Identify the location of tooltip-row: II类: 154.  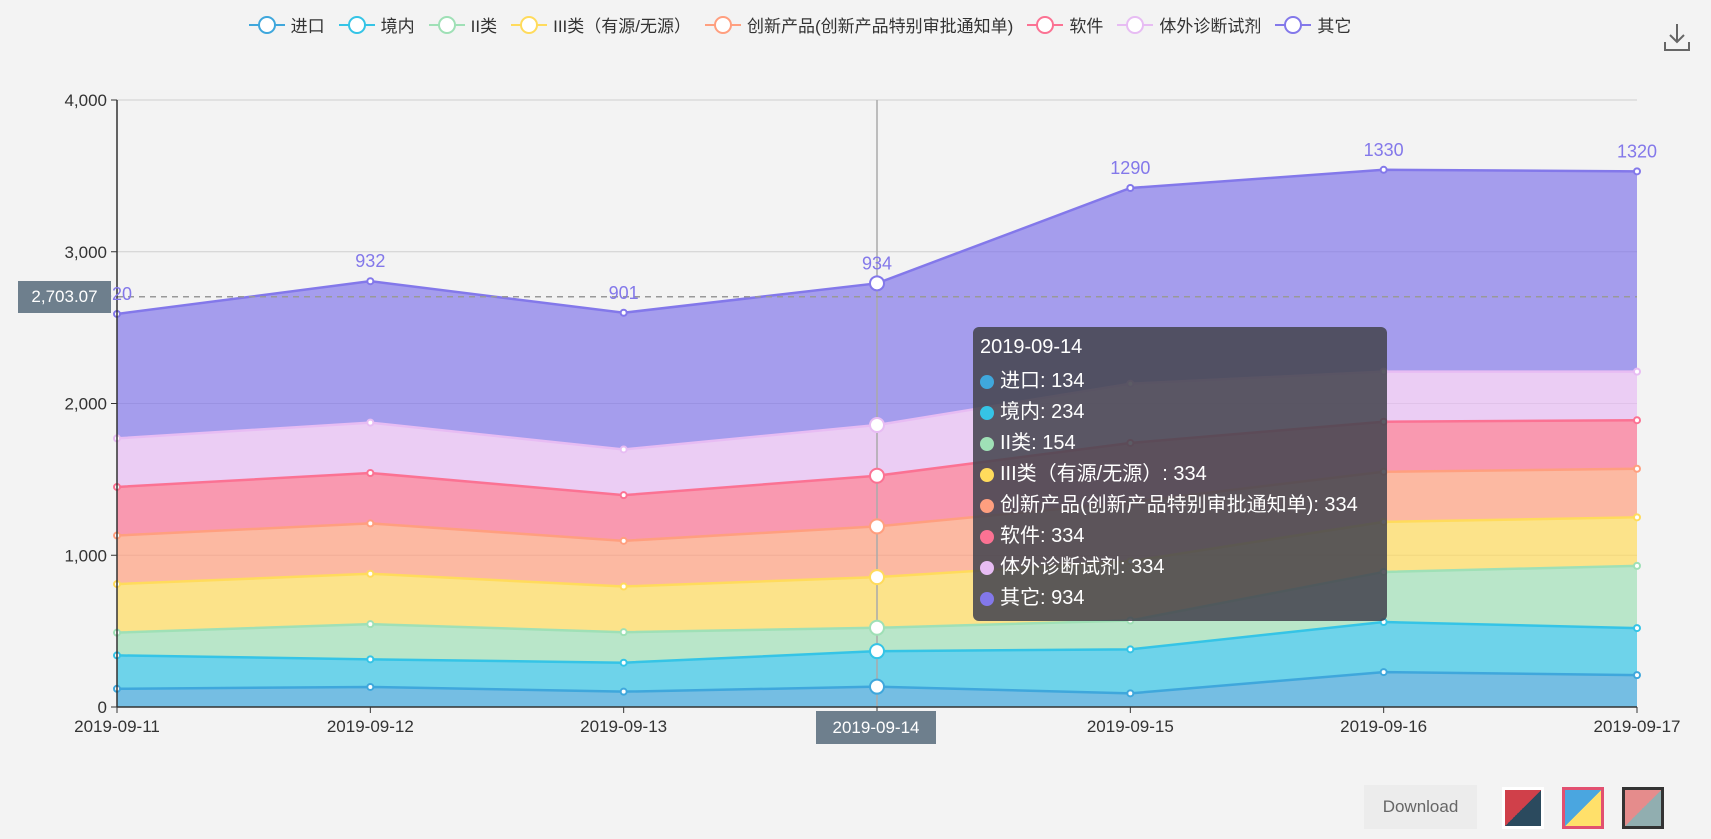
(1180, 443).